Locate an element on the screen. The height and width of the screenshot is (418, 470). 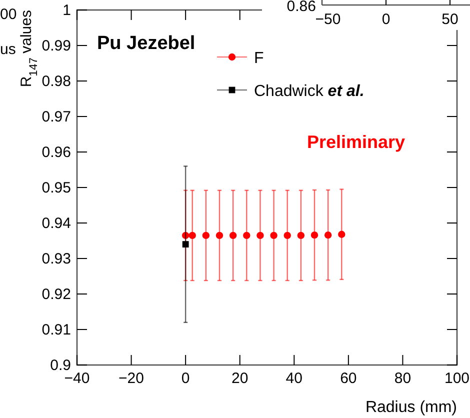
y-tick-label: 1 is located at coordinates (66, 10).